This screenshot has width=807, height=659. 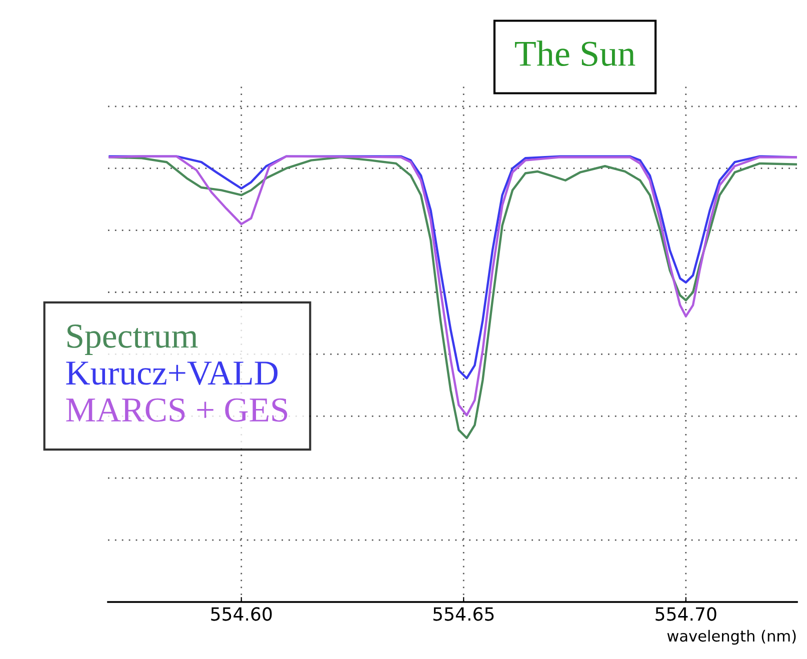 I want to click on x-tick-label: 554.65, so click(x=463, y=614).